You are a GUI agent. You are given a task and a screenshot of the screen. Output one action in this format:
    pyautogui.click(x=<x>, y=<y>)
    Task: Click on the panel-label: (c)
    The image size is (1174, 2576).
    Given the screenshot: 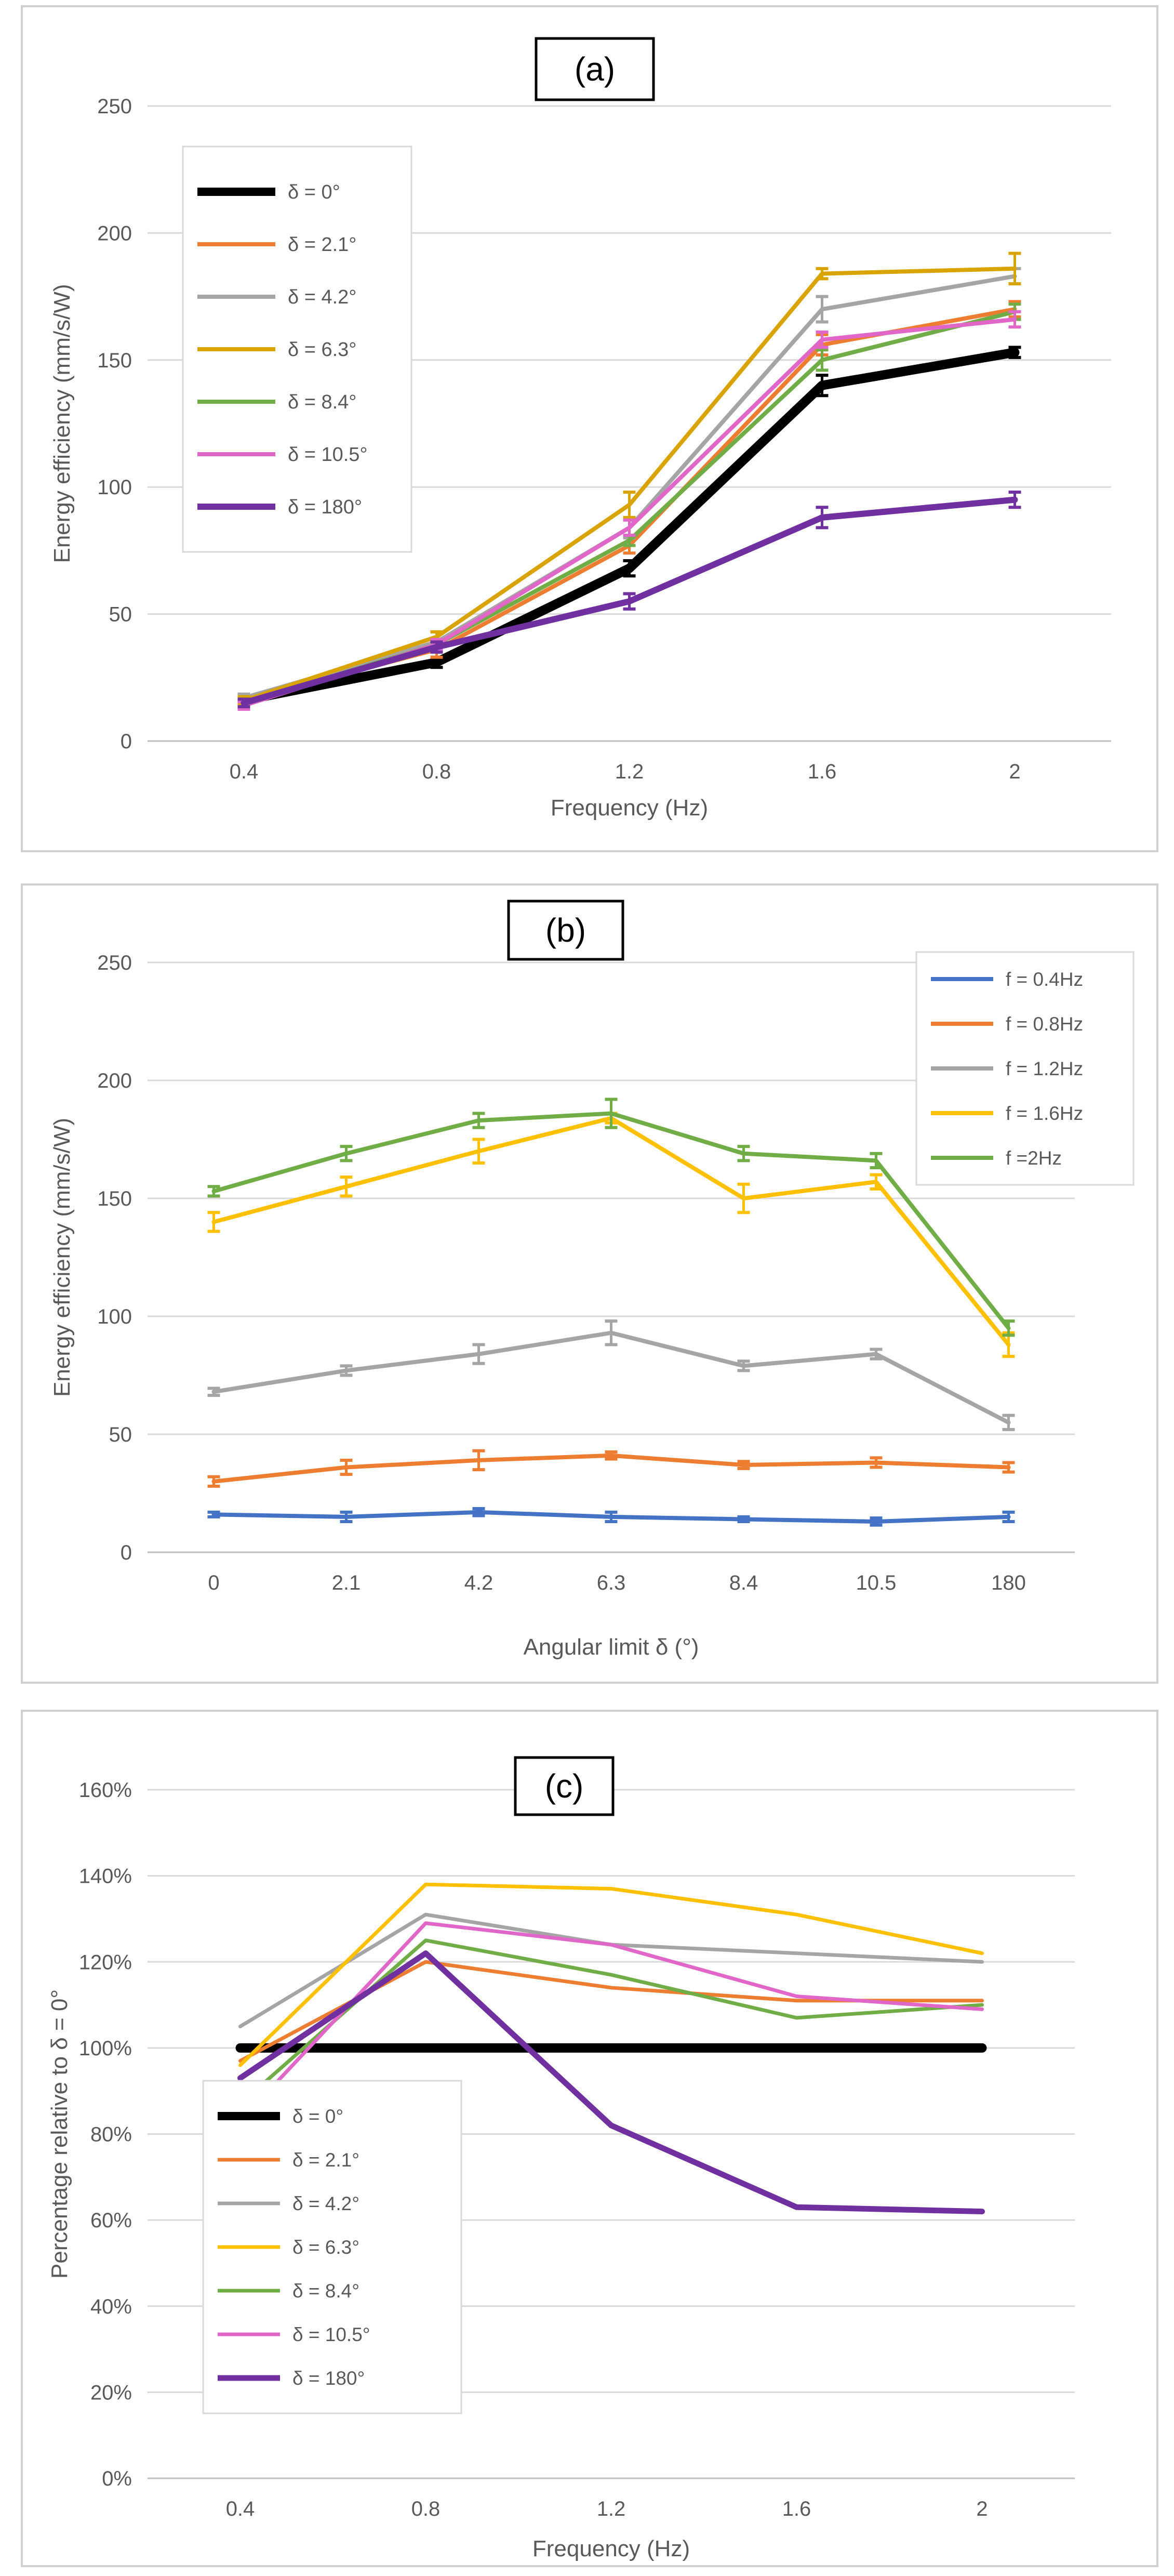 What is the action you would take?
    pyautogui.click(x=564, y=1786)
    